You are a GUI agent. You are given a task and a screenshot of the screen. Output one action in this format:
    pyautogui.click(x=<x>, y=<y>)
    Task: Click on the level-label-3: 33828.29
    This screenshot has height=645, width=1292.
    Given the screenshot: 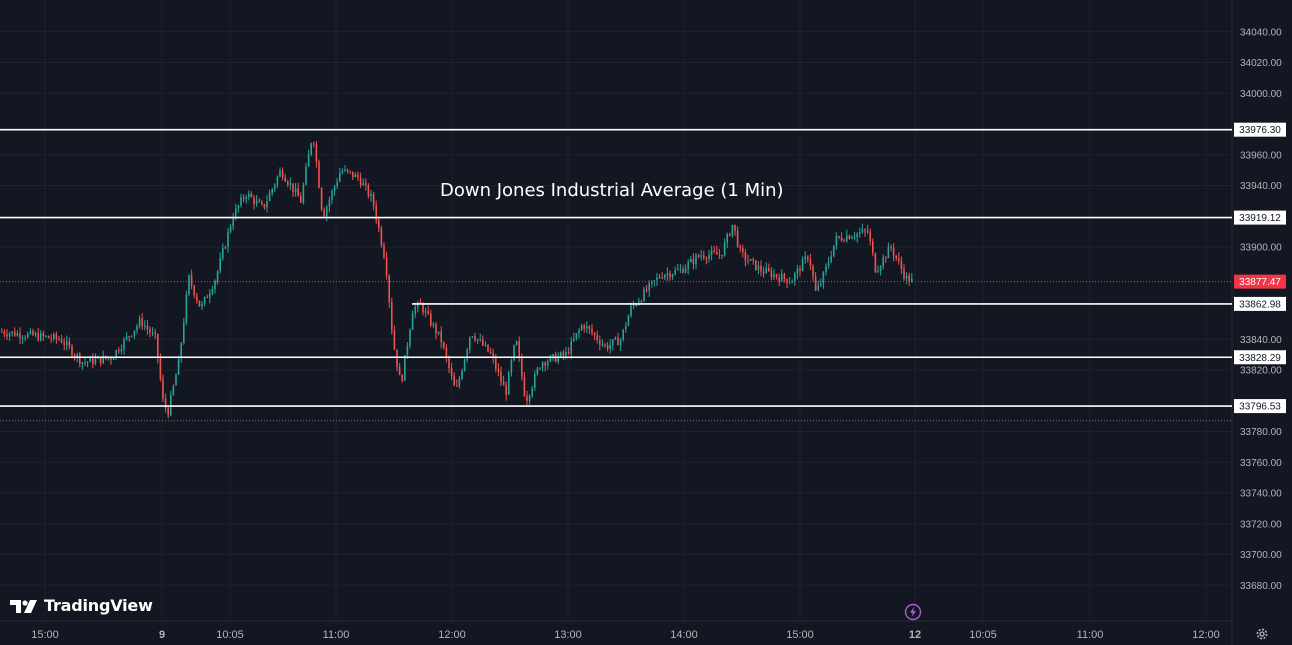 What is the action you would take?
    pyautogui.click(x=1260, y=358)
    